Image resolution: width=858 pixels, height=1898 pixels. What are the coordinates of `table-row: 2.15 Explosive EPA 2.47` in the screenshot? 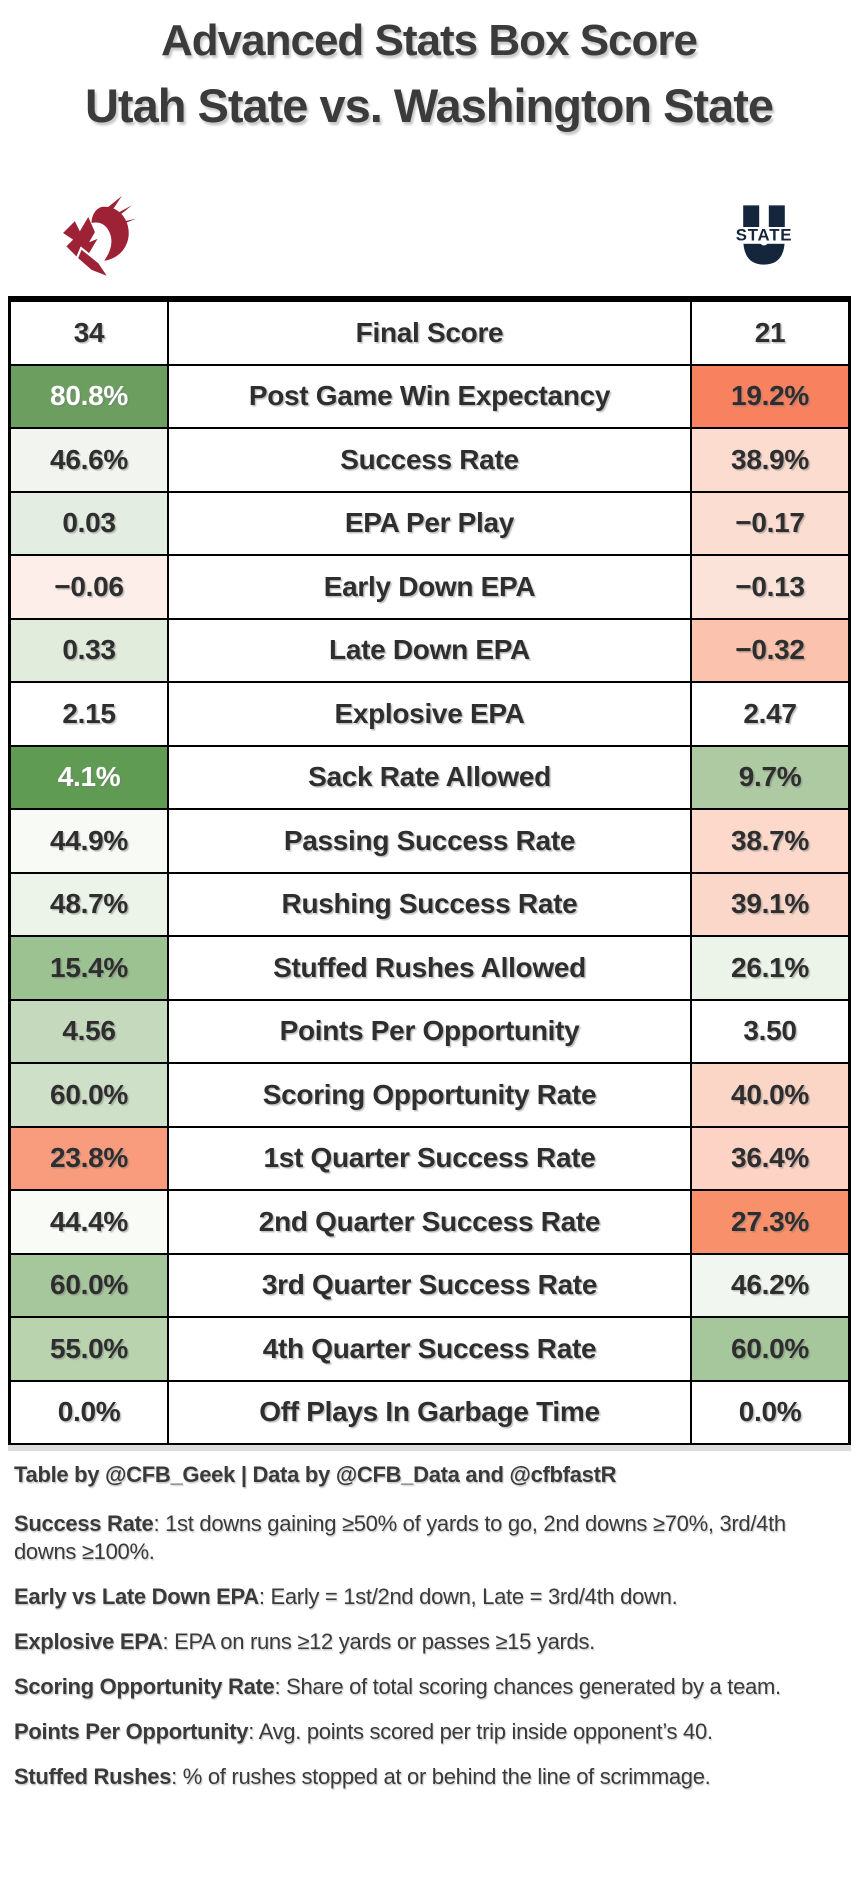 It's located at (429, 715).